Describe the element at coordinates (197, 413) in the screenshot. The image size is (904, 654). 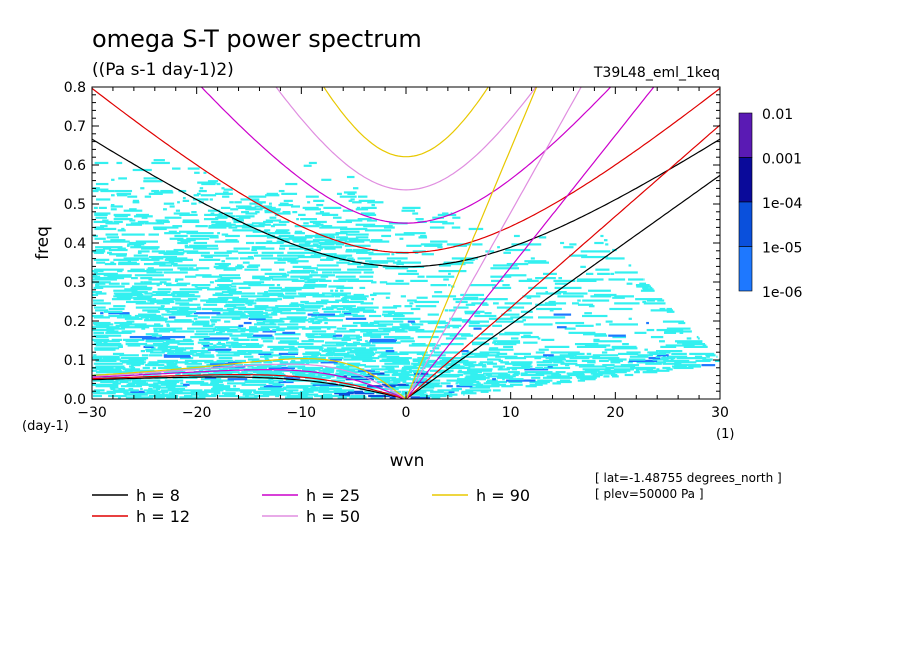
I see `x-tick-label: −20` at that location.